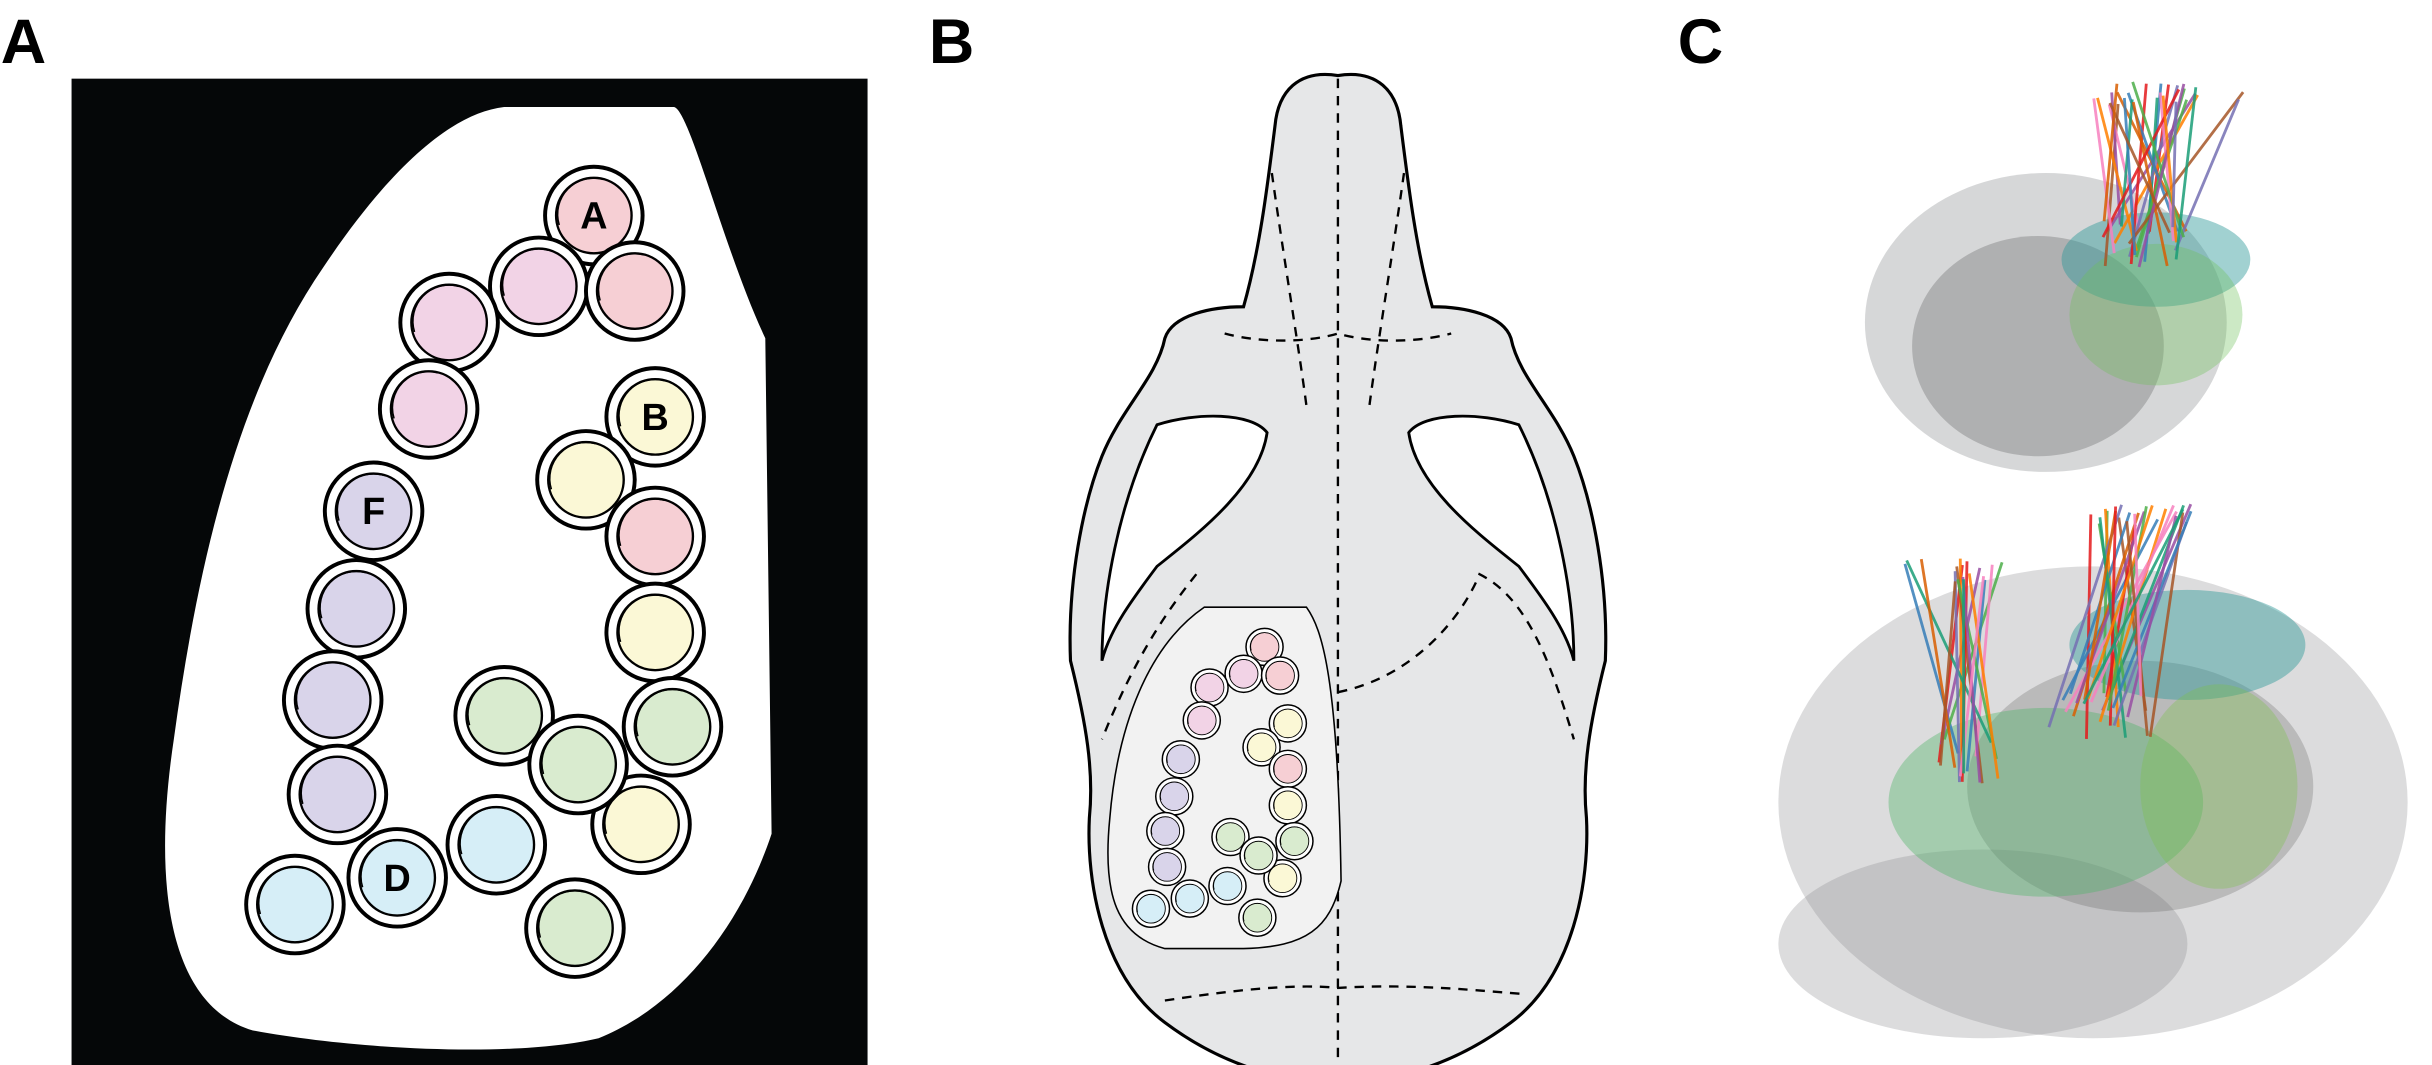  Describe the element at coordinates (2074, 432) in the screenshot. I see `probes` at that location.